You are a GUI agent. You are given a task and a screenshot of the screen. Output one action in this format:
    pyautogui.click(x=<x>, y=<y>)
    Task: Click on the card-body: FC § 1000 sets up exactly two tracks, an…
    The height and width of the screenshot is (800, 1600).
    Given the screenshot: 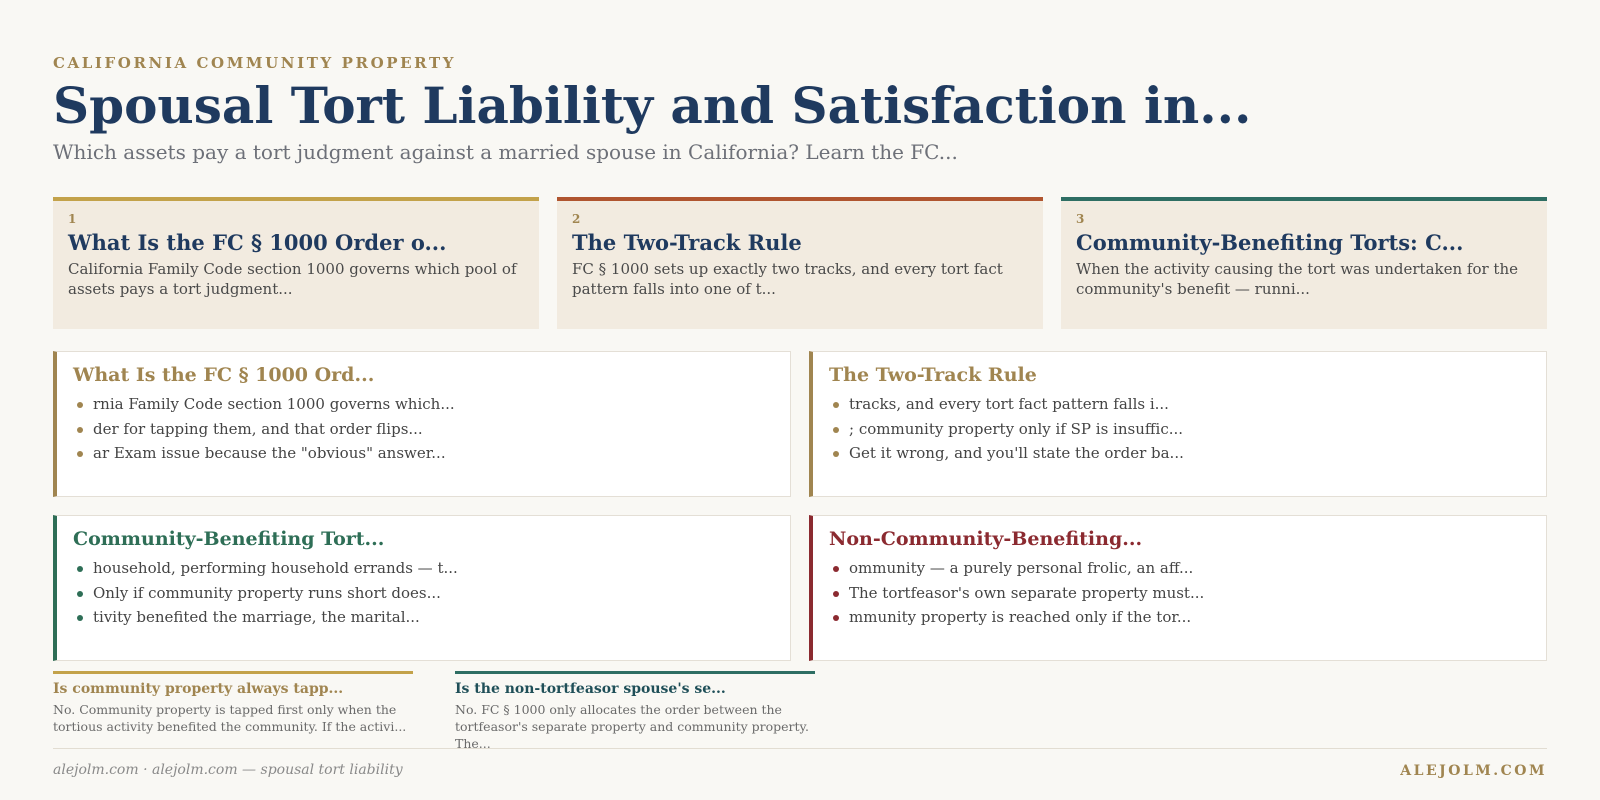 What is the action you would take?
    pyautogui.click(x=787, y=279)
    